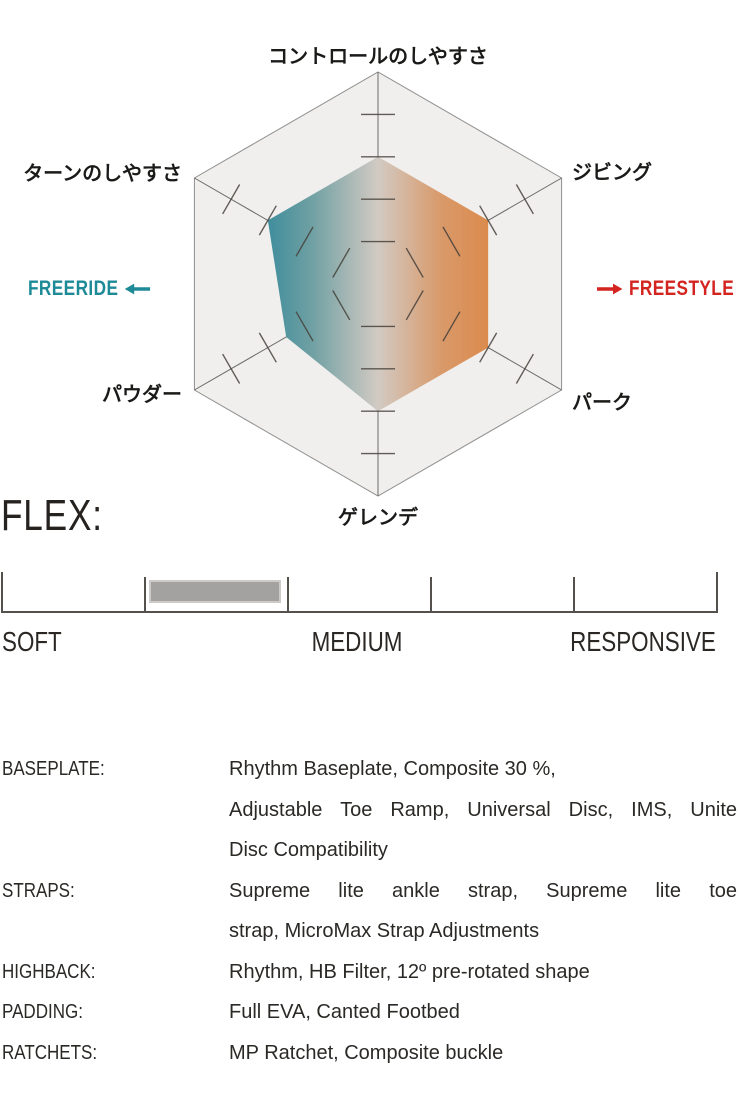  What do you see at coordinates (142, 395) in the screenshot?
I see `axis-label-powder: パウダー` at bounding box center [142, 395].